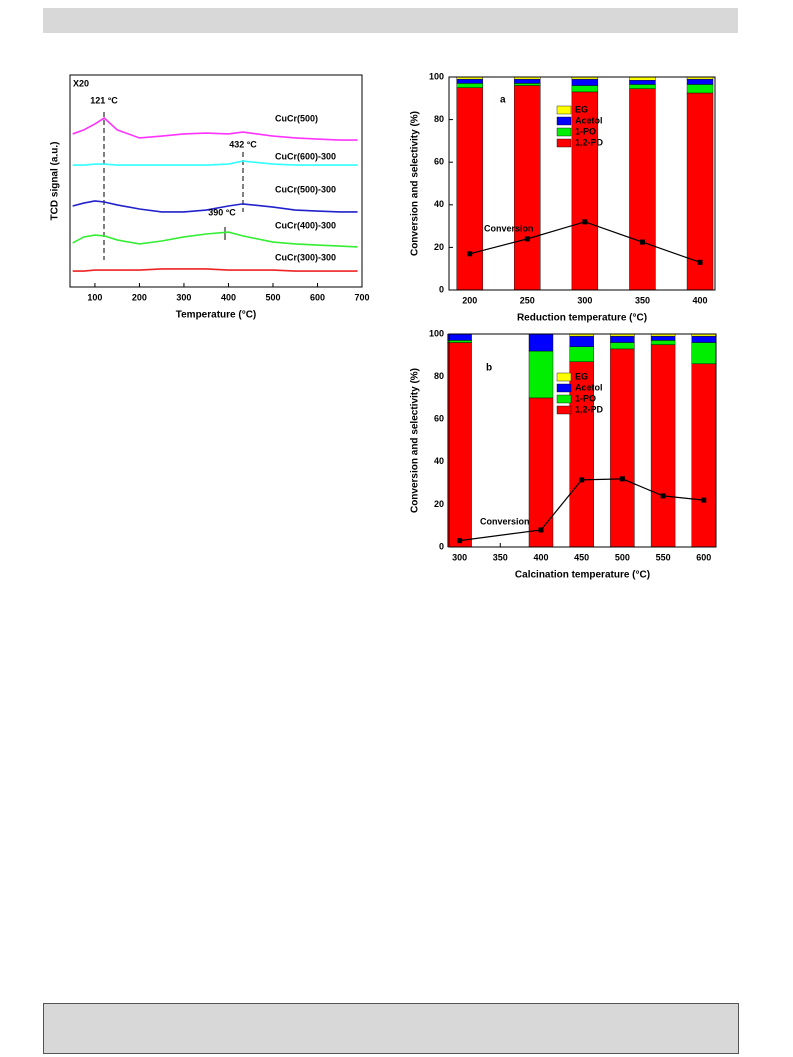  Describe the element at coordinates (439, 247) in the screenshot. I see `y-tick-label: 20` at that location.